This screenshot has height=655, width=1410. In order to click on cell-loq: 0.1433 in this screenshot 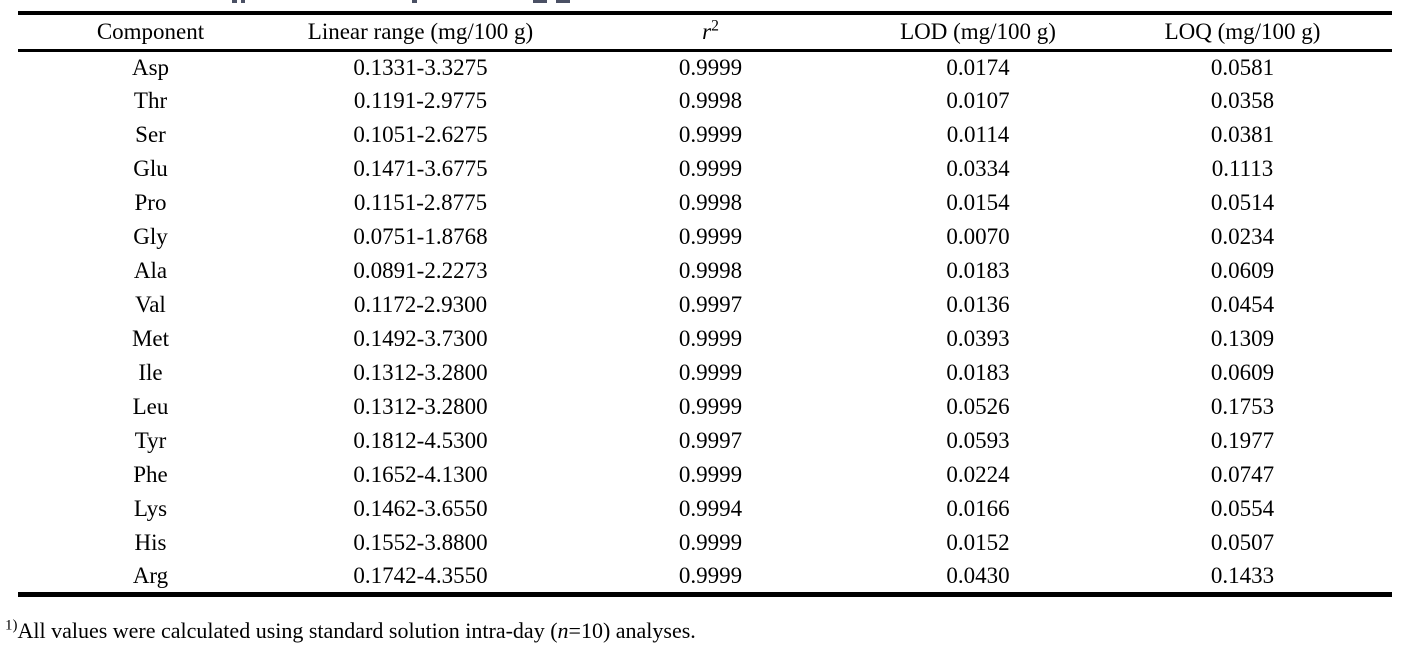, I will do `click(1242, 575)`.